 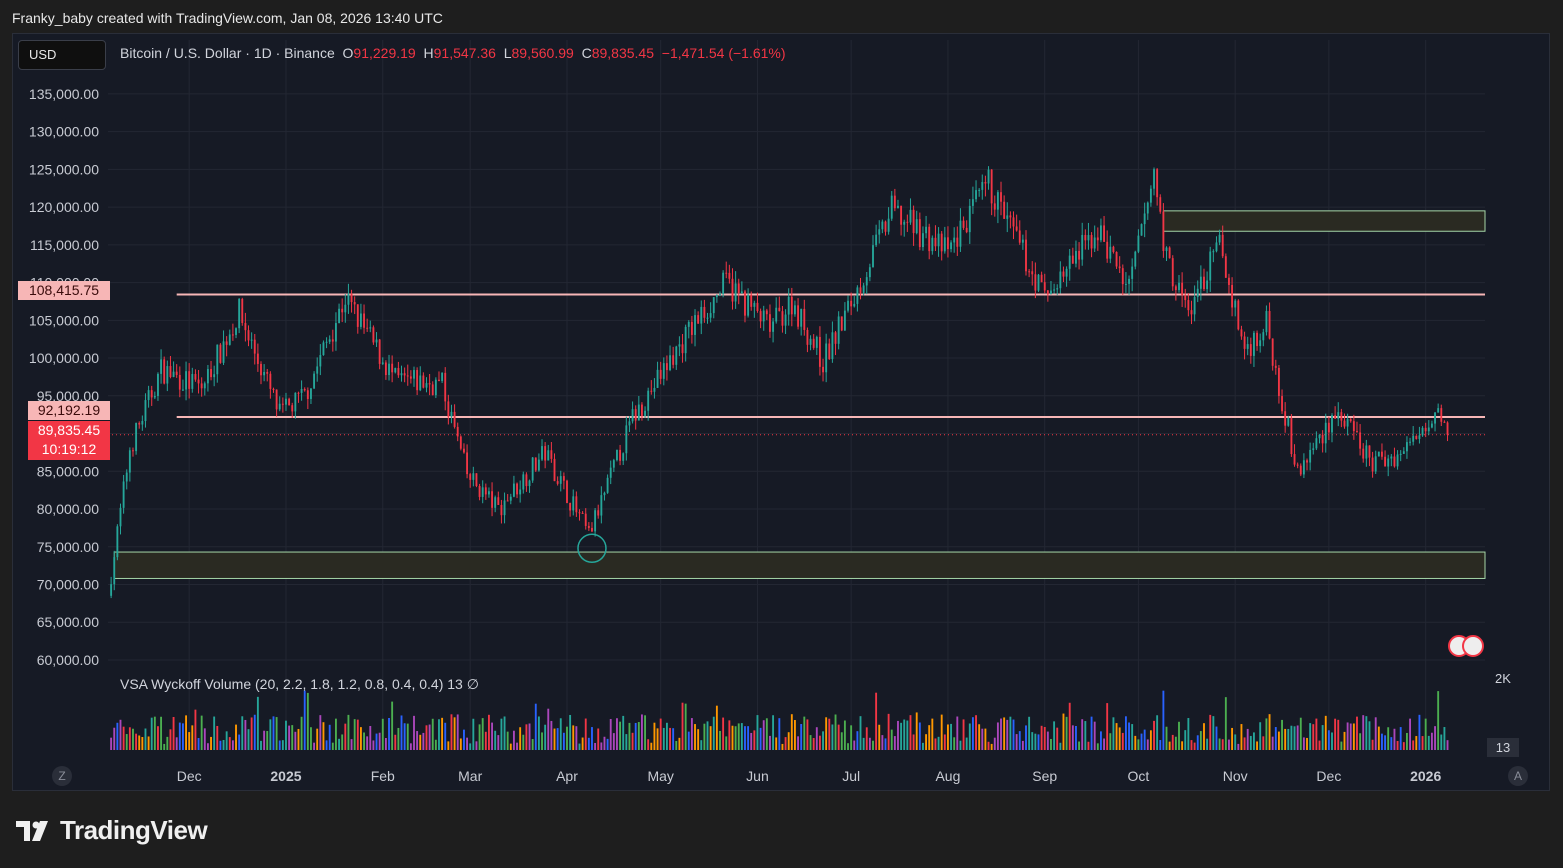 What do you see at coordinates (64, 320) in the screenshot?
I see `y-tick-label: 105,000.00` at bounding box center [64, 320].